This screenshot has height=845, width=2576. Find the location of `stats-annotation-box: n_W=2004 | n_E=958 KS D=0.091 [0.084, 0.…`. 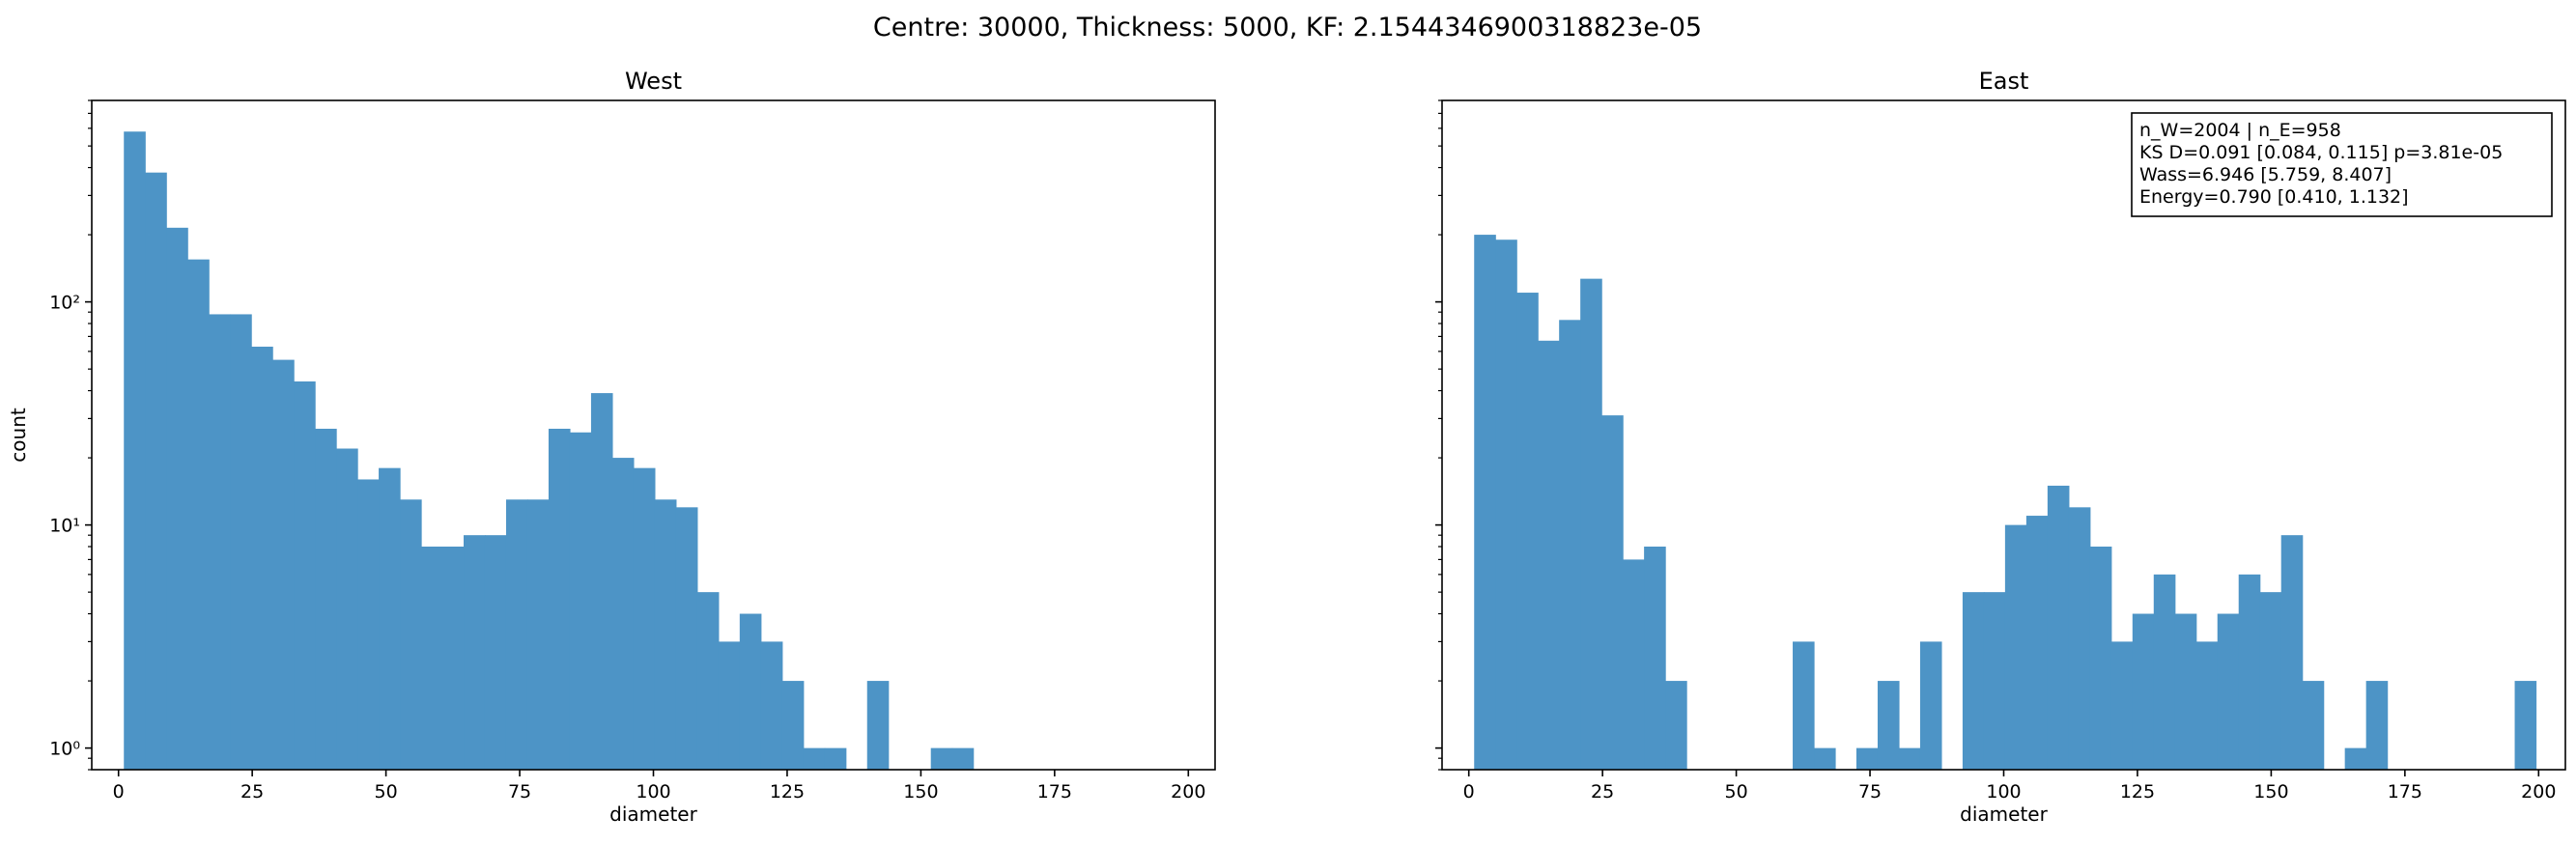

stats-annotation-box: n_W=2004 | n_E=958 KS D=0.091 [0.084, 0.… is located at coordinates (2342, 164).